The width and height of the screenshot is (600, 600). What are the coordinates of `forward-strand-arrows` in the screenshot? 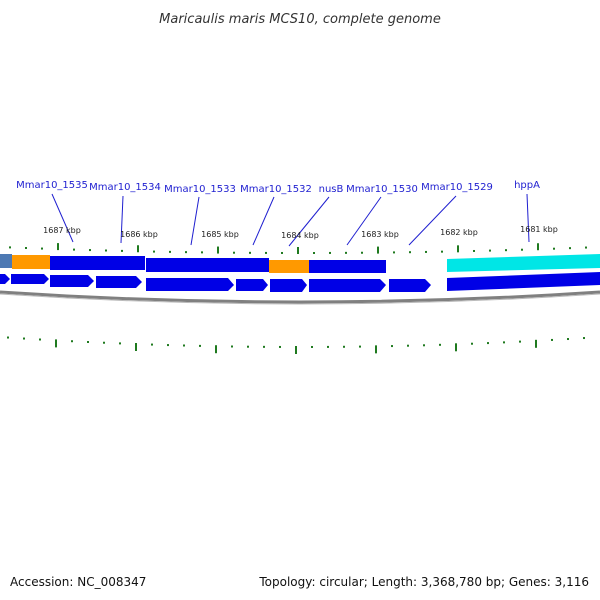 It's located at (300, 282).